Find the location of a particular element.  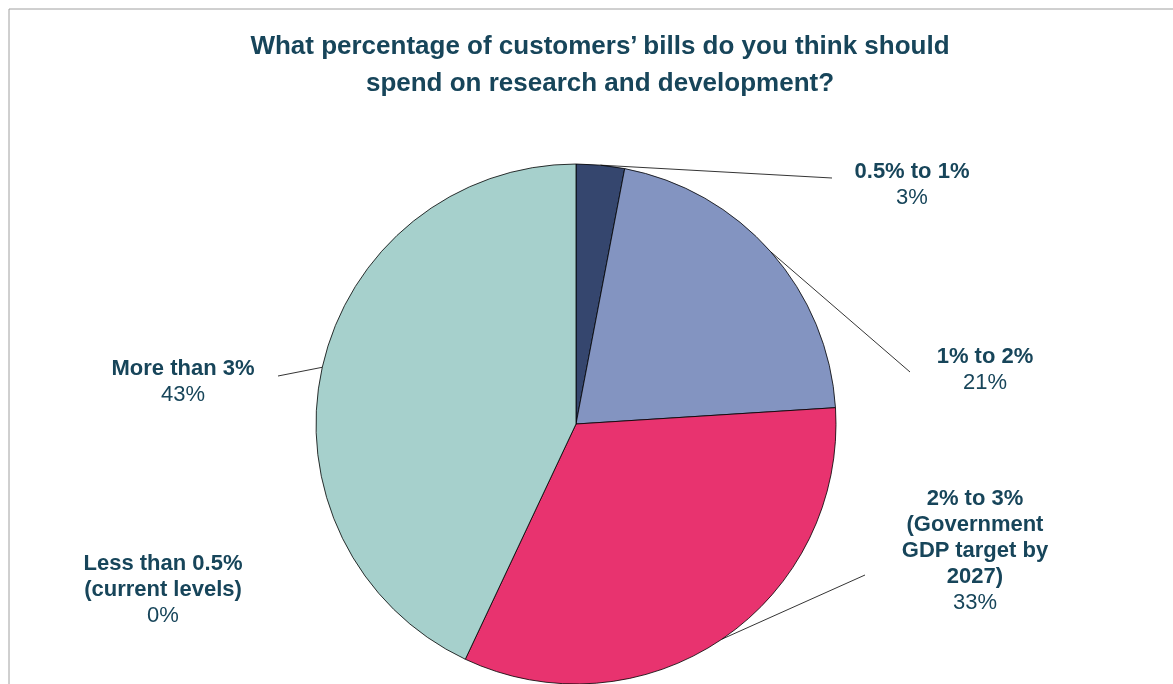

text: 0% is located at coordinates (163, 614).